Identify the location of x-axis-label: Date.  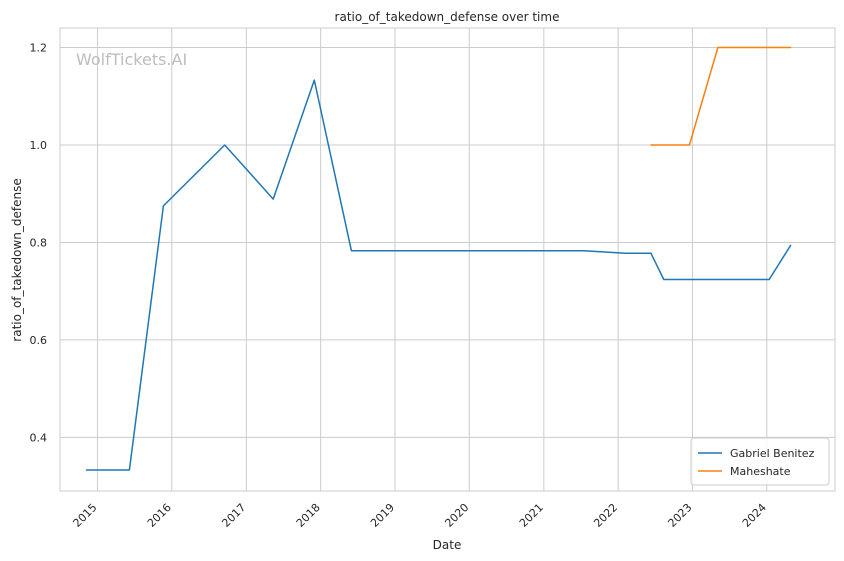
(447, 545).